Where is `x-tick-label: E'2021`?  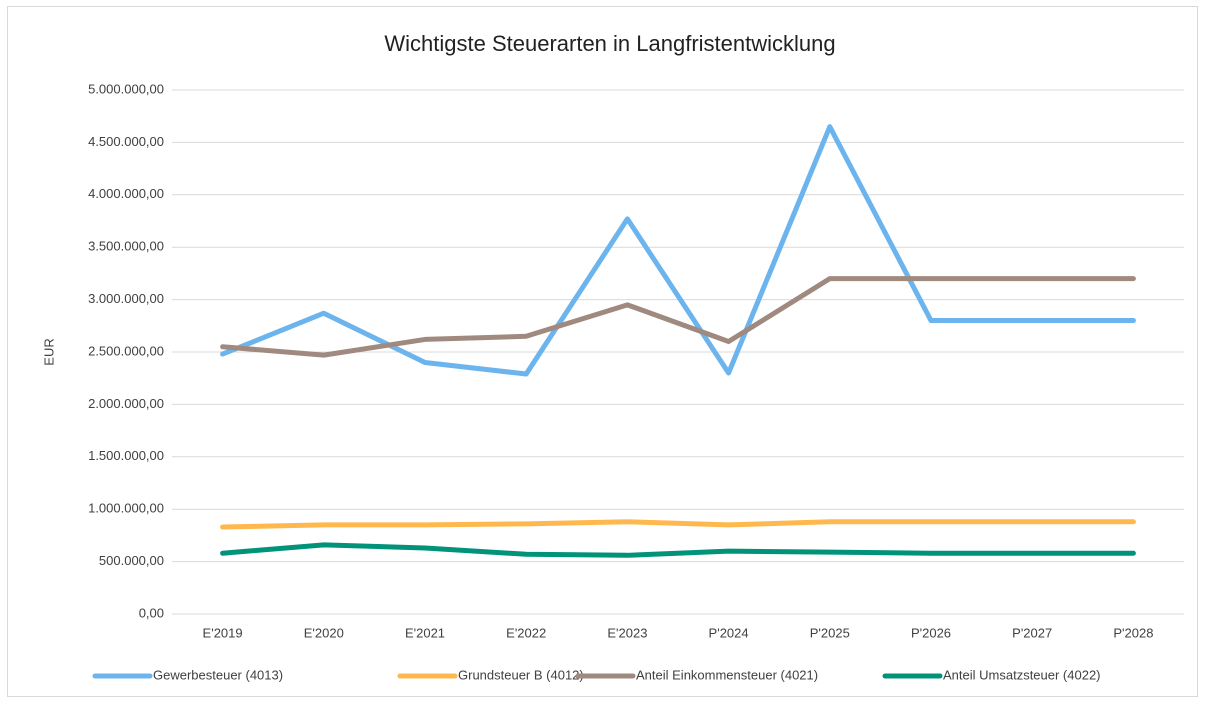 x-tick-label: E'2021 is located at coordinates (425, 632).